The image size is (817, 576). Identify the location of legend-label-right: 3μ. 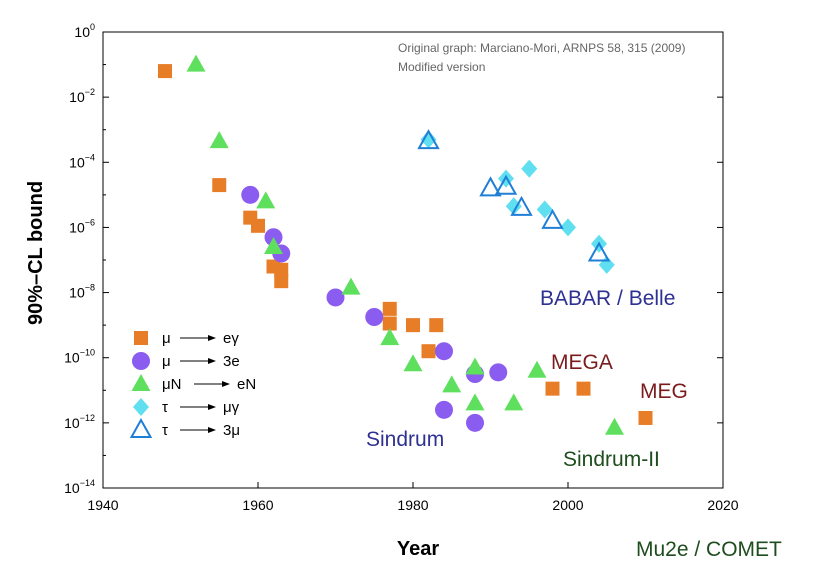
(231, 430).